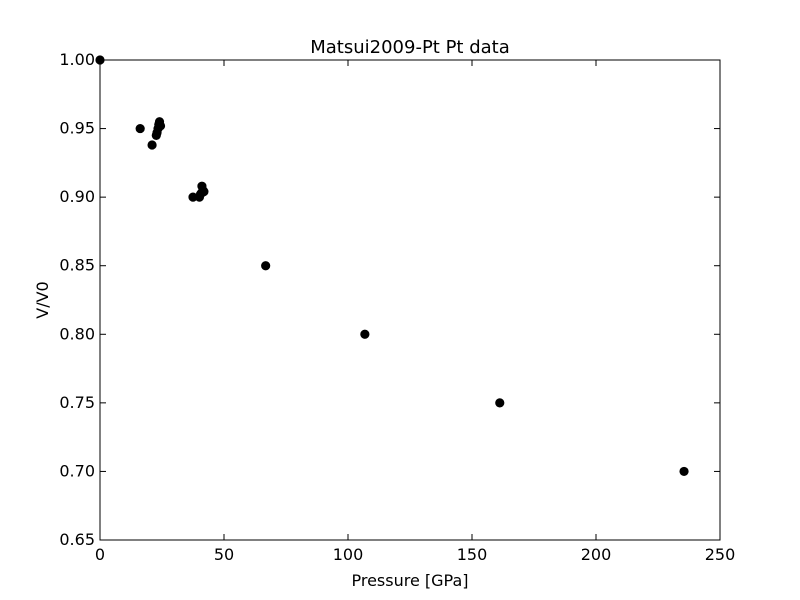 This screenshot has height=600, width=800. Describe the element at coordinates (348, 554) in the screenshot. I see `x-tick-label: 100` at that location.